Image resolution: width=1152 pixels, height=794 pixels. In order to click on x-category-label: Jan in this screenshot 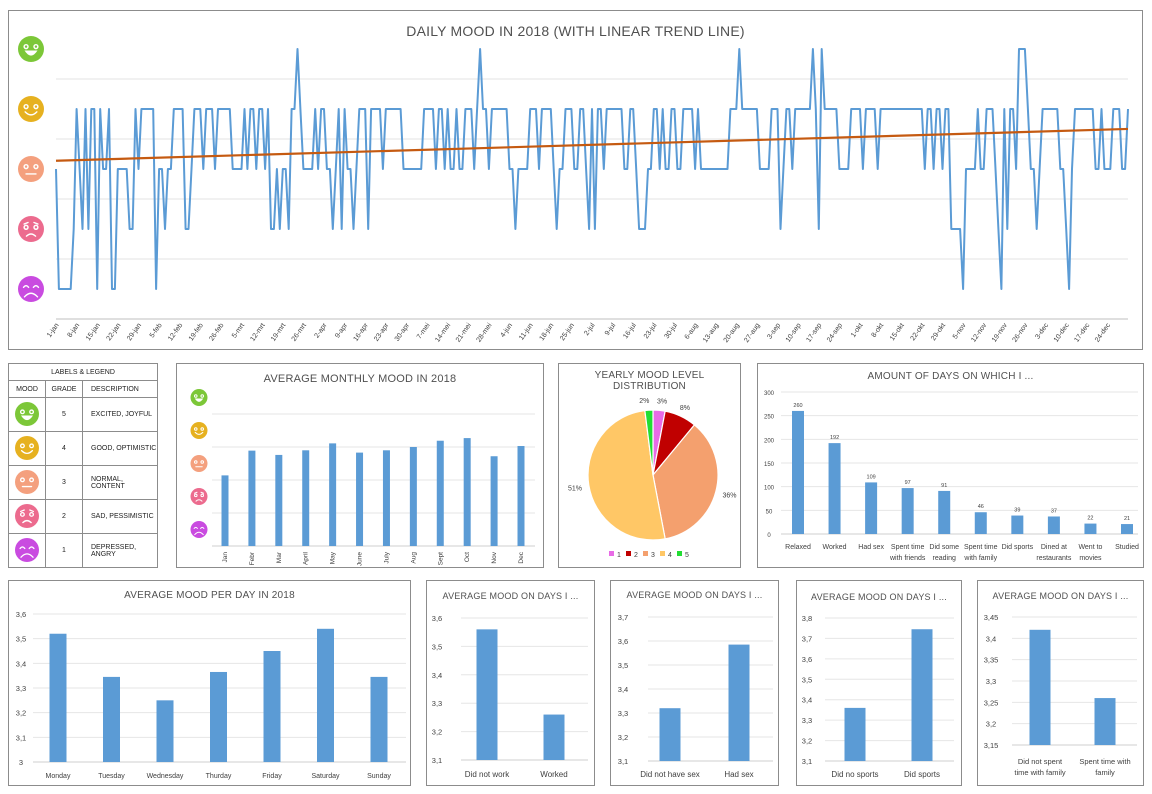, I will do `click(225, 557)`.